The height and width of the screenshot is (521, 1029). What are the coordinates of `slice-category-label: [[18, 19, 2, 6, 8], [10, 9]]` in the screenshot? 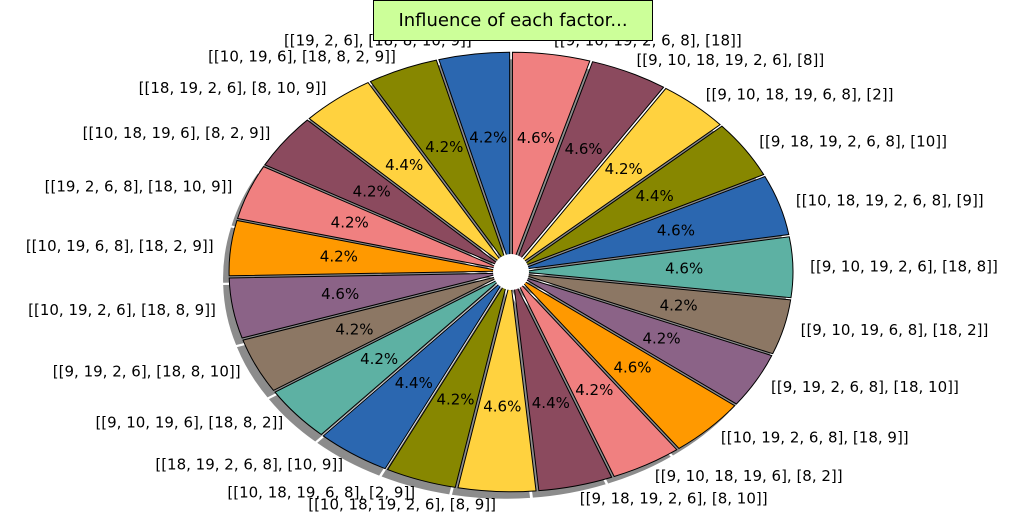 It's located at (249, 465).